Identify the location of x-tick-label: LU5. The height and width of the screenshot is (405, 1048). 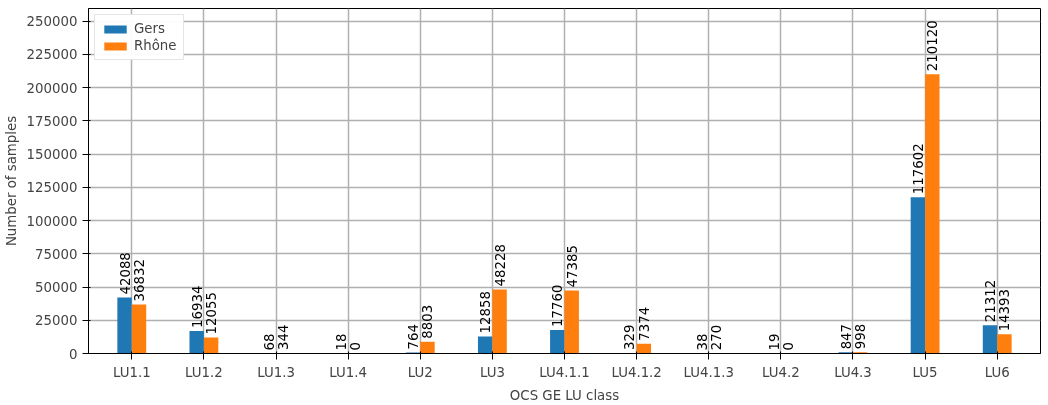
(925, 372).